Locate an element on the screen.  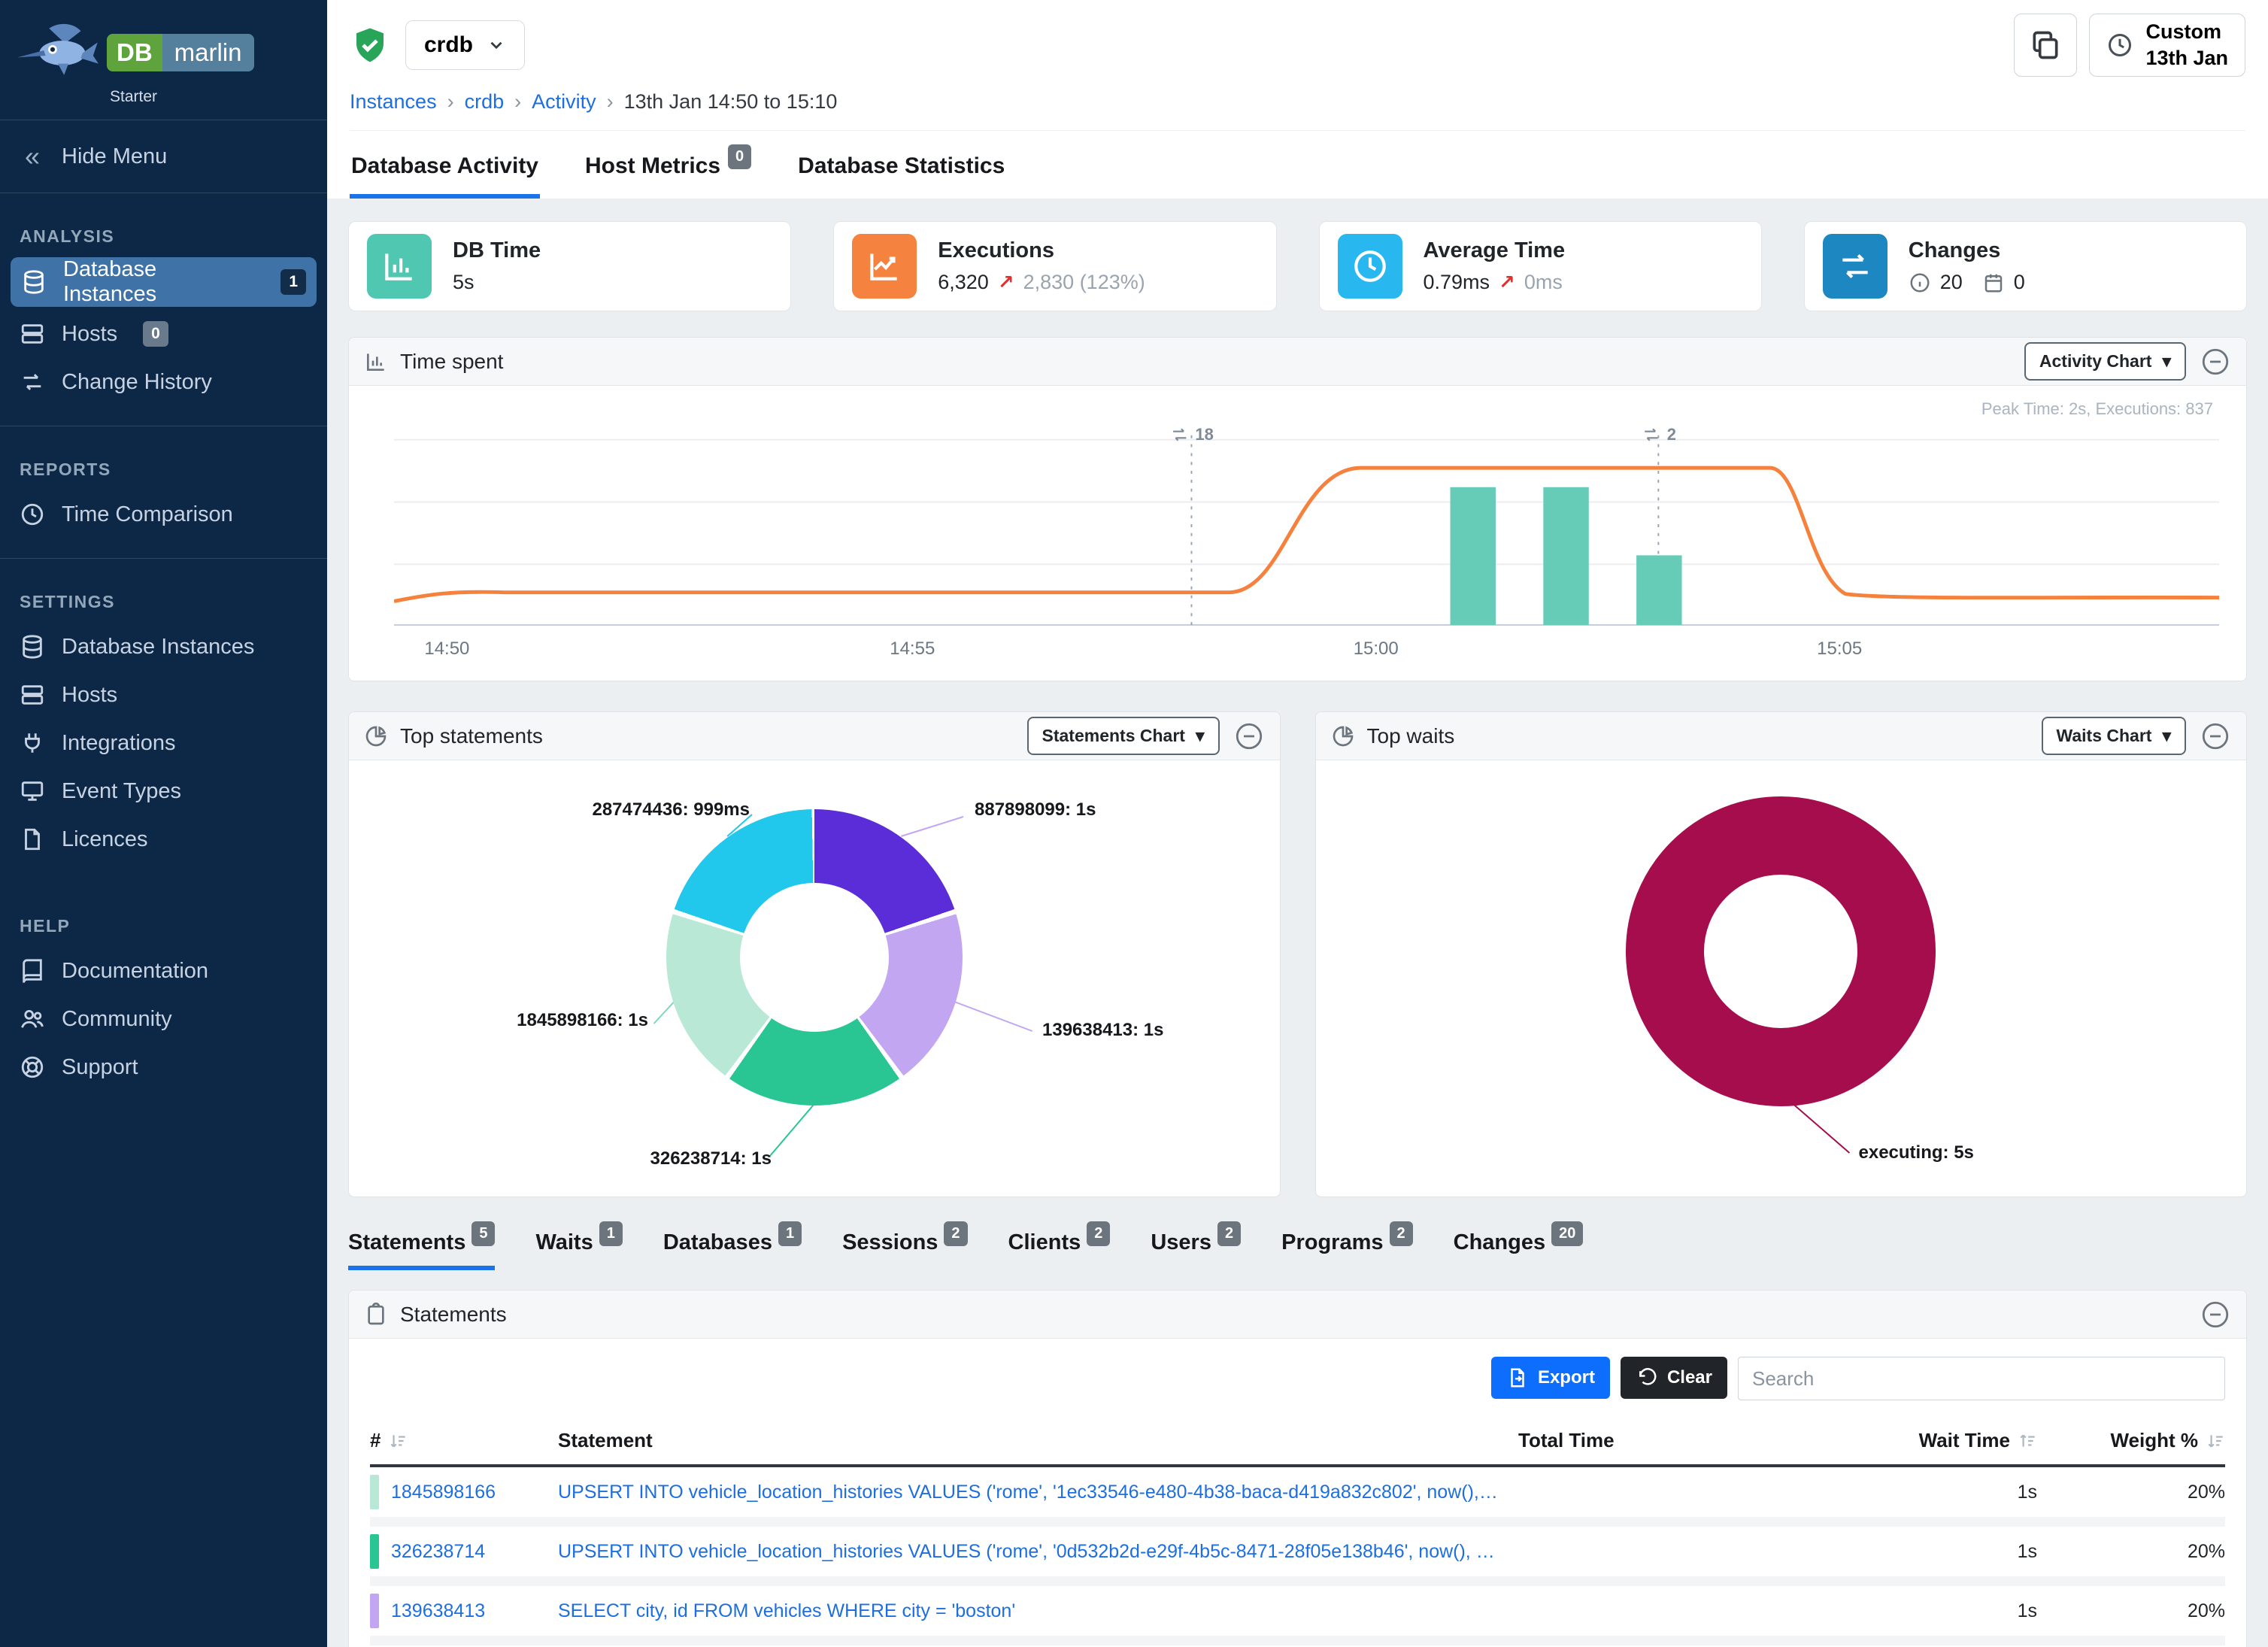
detail-tab-users: Users 2 is located at coordinates (1196, 1245).